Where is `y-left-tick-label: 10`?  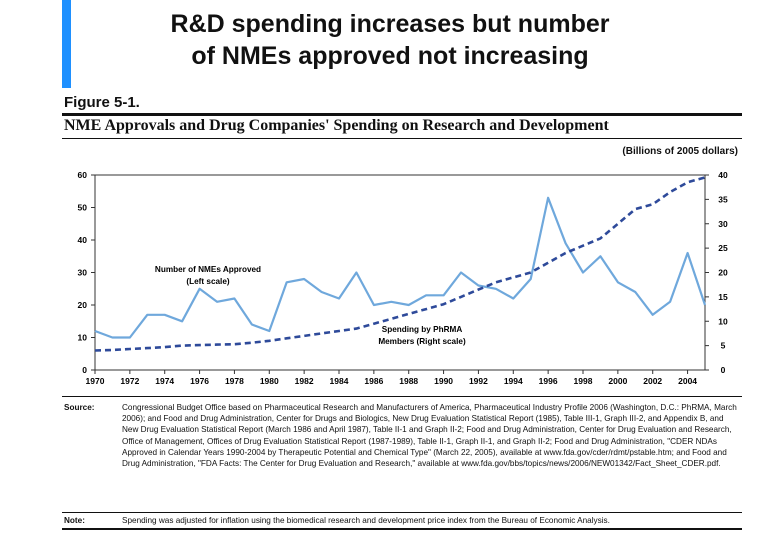
y-left-tick-label: 10 is located at coordinates (83, 338).